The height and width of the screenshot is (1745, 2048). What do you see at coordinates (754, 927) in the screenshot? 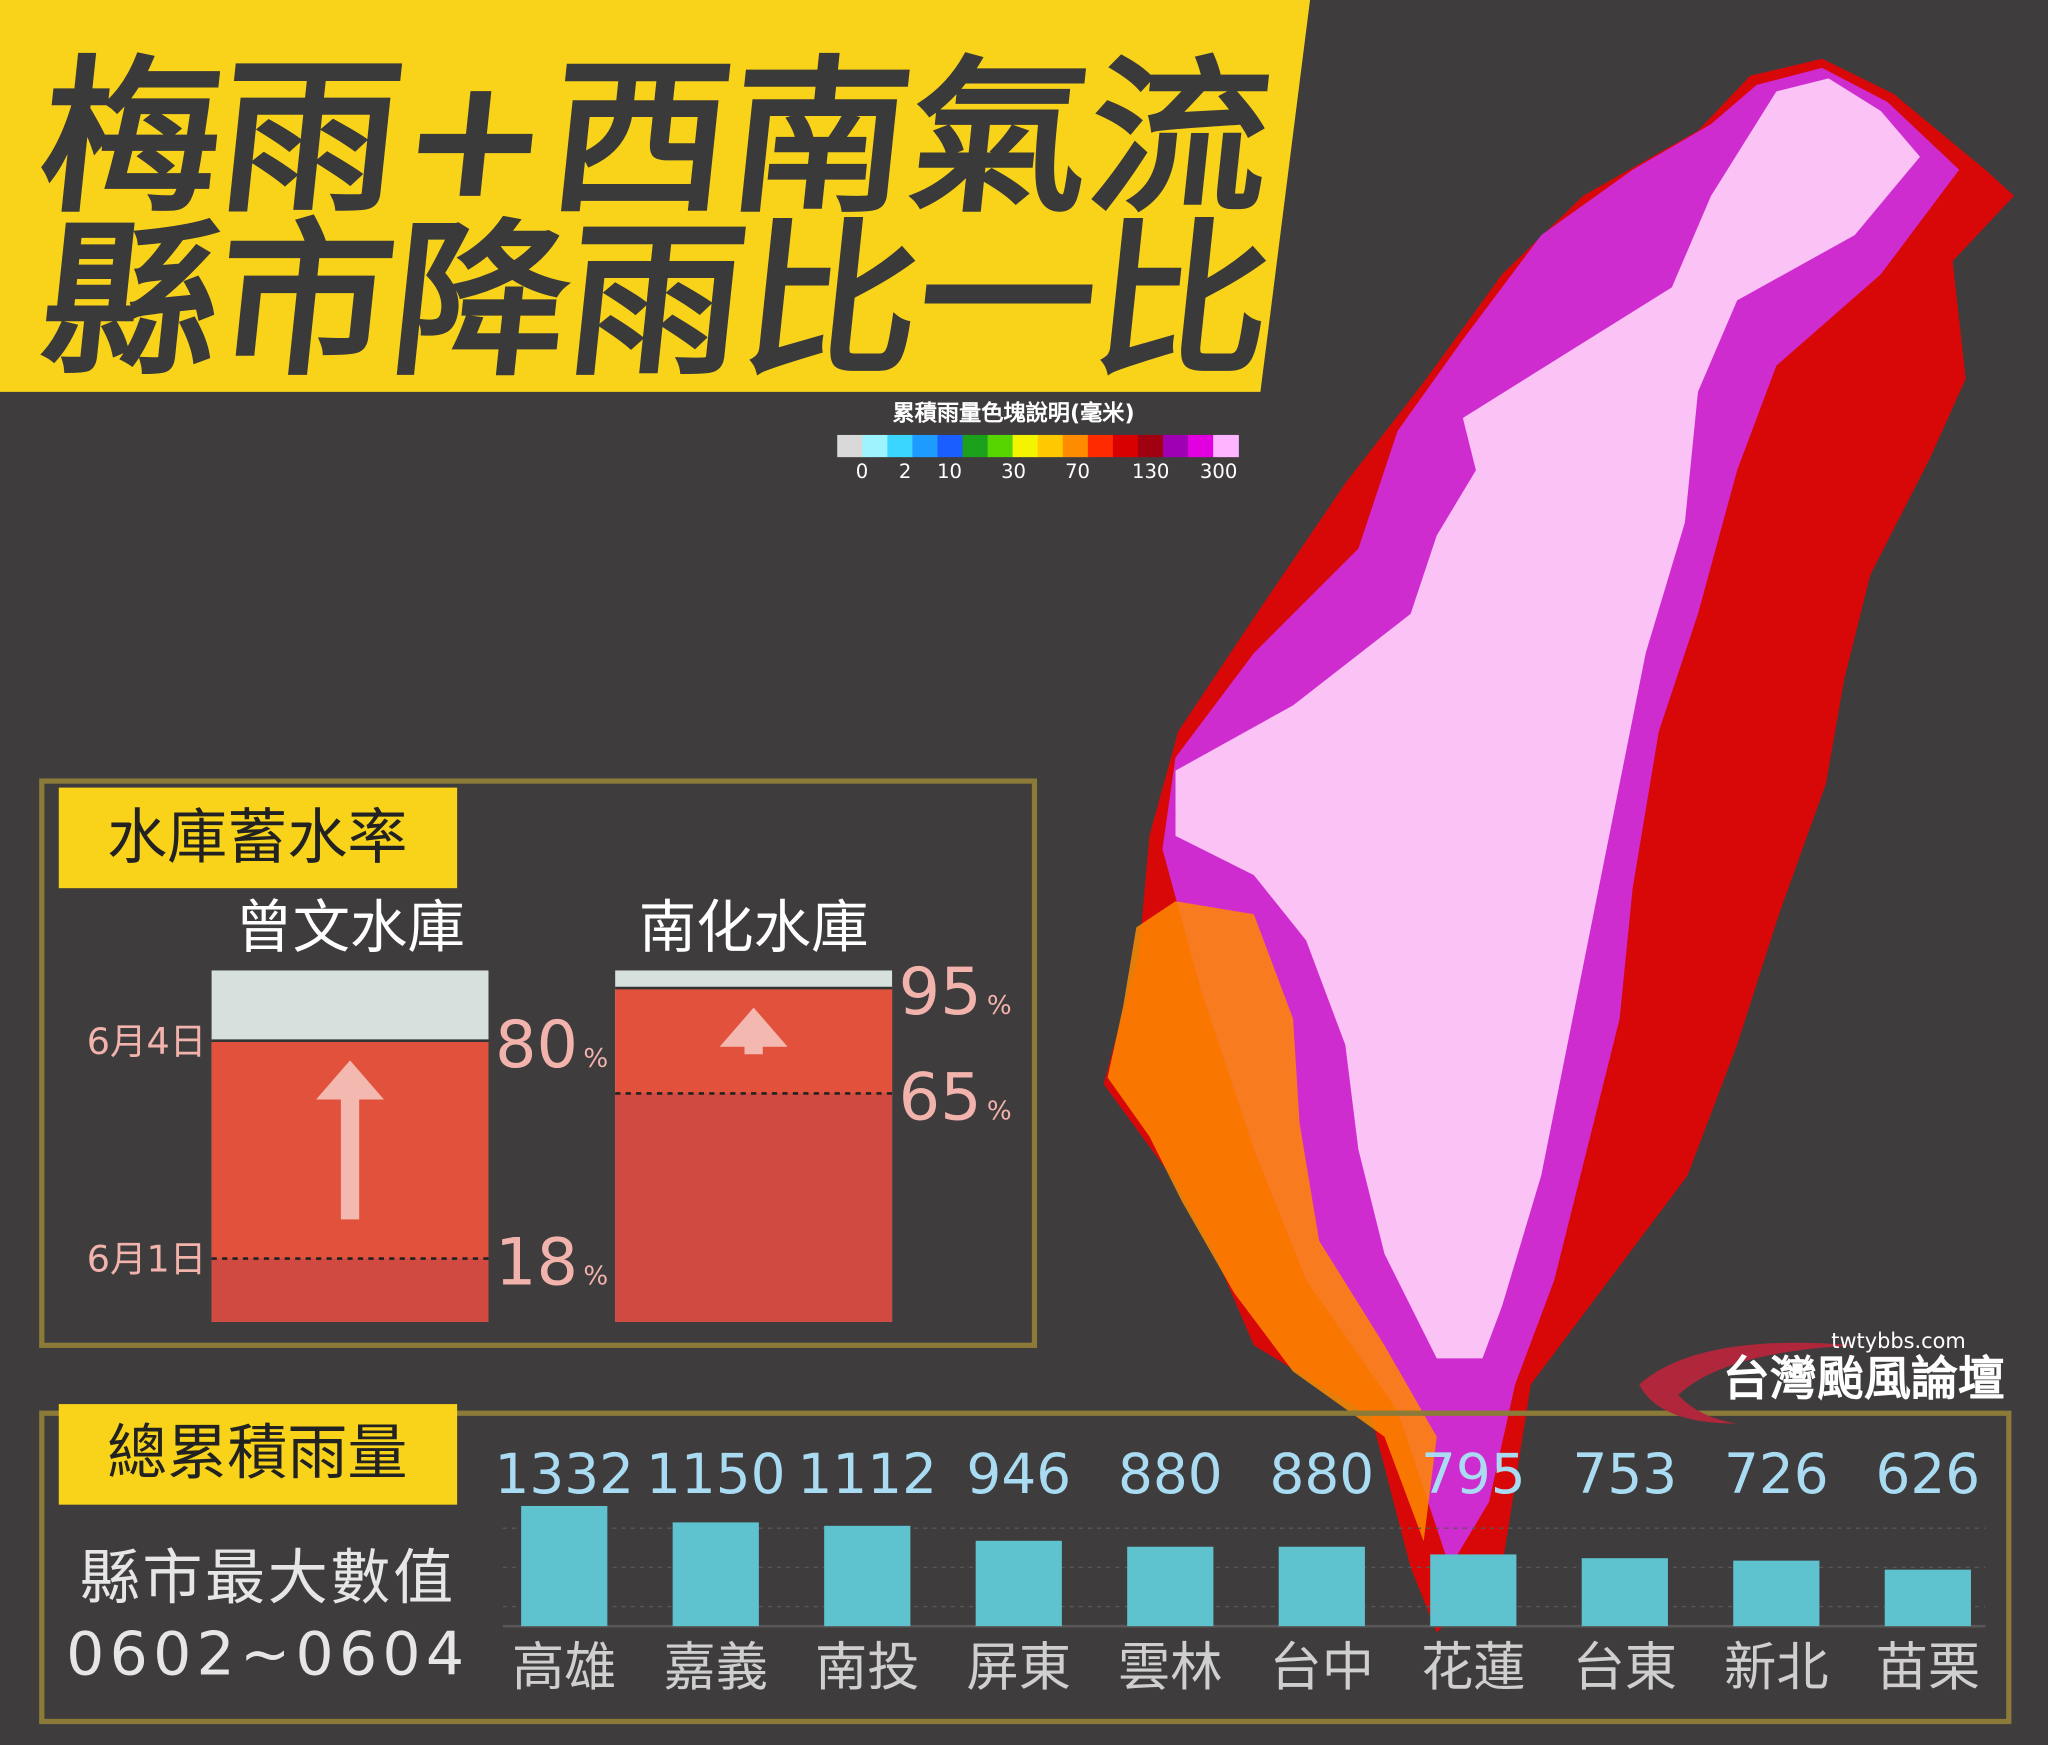
I see `reservoir-name: 南化水庫` at bounding box center [754, 927].